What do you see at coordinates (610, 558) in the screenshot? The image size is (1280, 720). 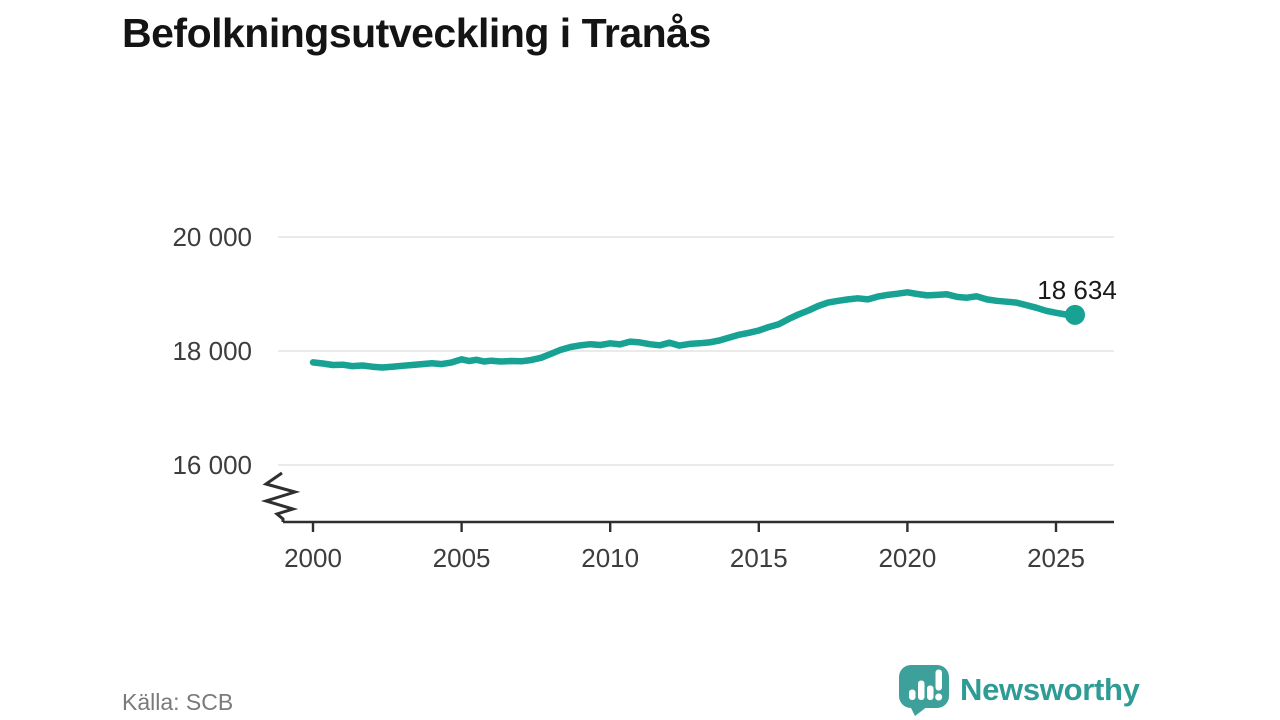 I see `x-axis-tick-label: 2010` at bounding box center [610, 558].